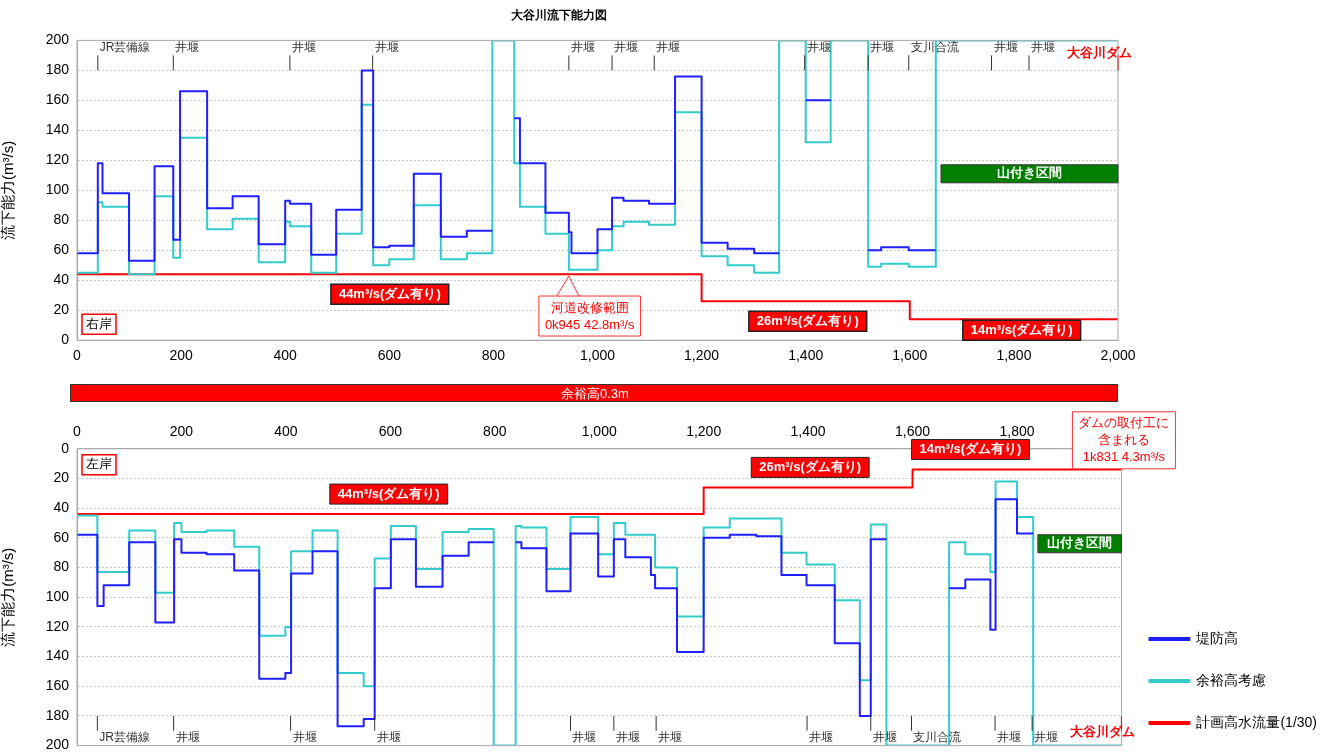  I want to click on legend-label: 余裕高考慮, so click(1231, 679).